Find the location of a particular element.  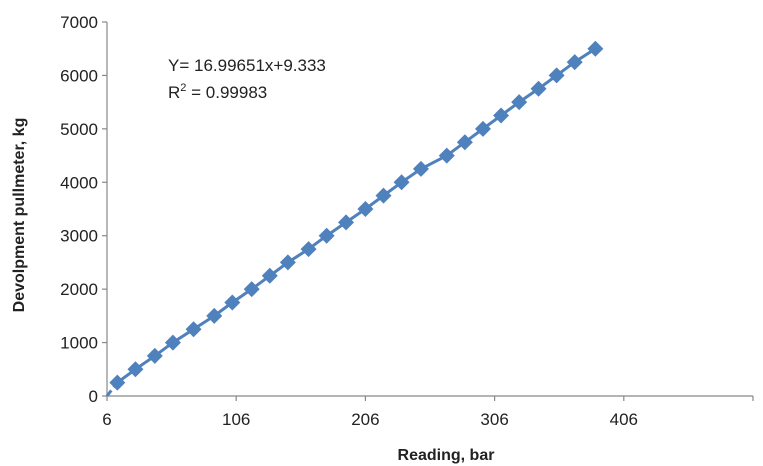

x-tick-label: 306 is located at coordinates (494, 419).